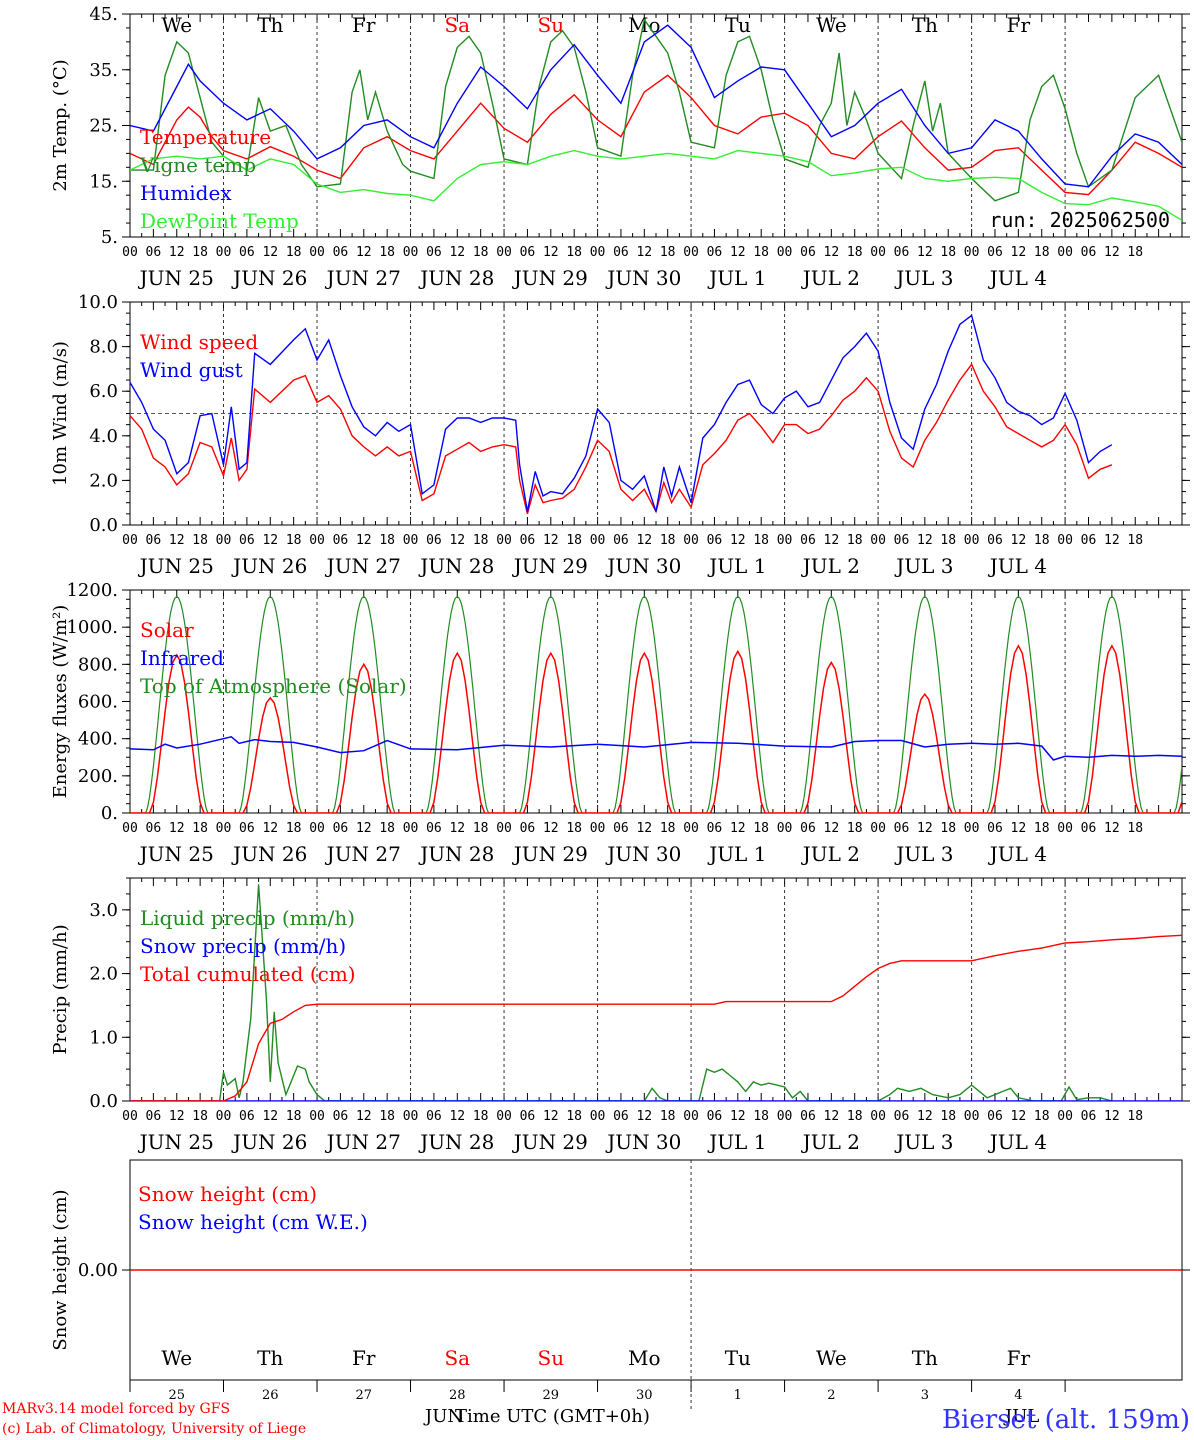  I want to click on weekday-label: Mo, so click(644, 1358).